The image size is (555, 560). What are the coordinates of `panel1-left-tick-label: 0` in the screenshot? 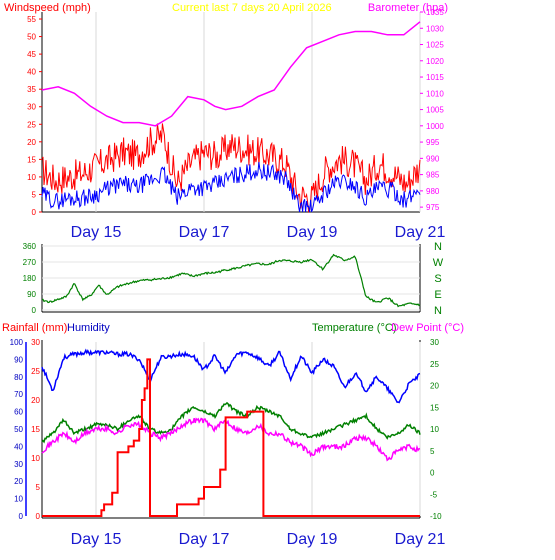 It's located at (34, 212).